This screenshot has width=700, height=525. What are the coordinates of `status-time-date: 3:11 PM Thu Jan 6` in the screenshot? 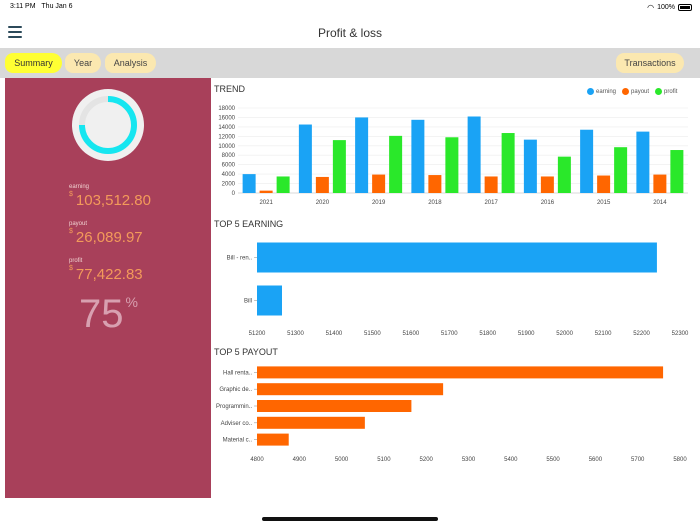 It's located at (41, 6).